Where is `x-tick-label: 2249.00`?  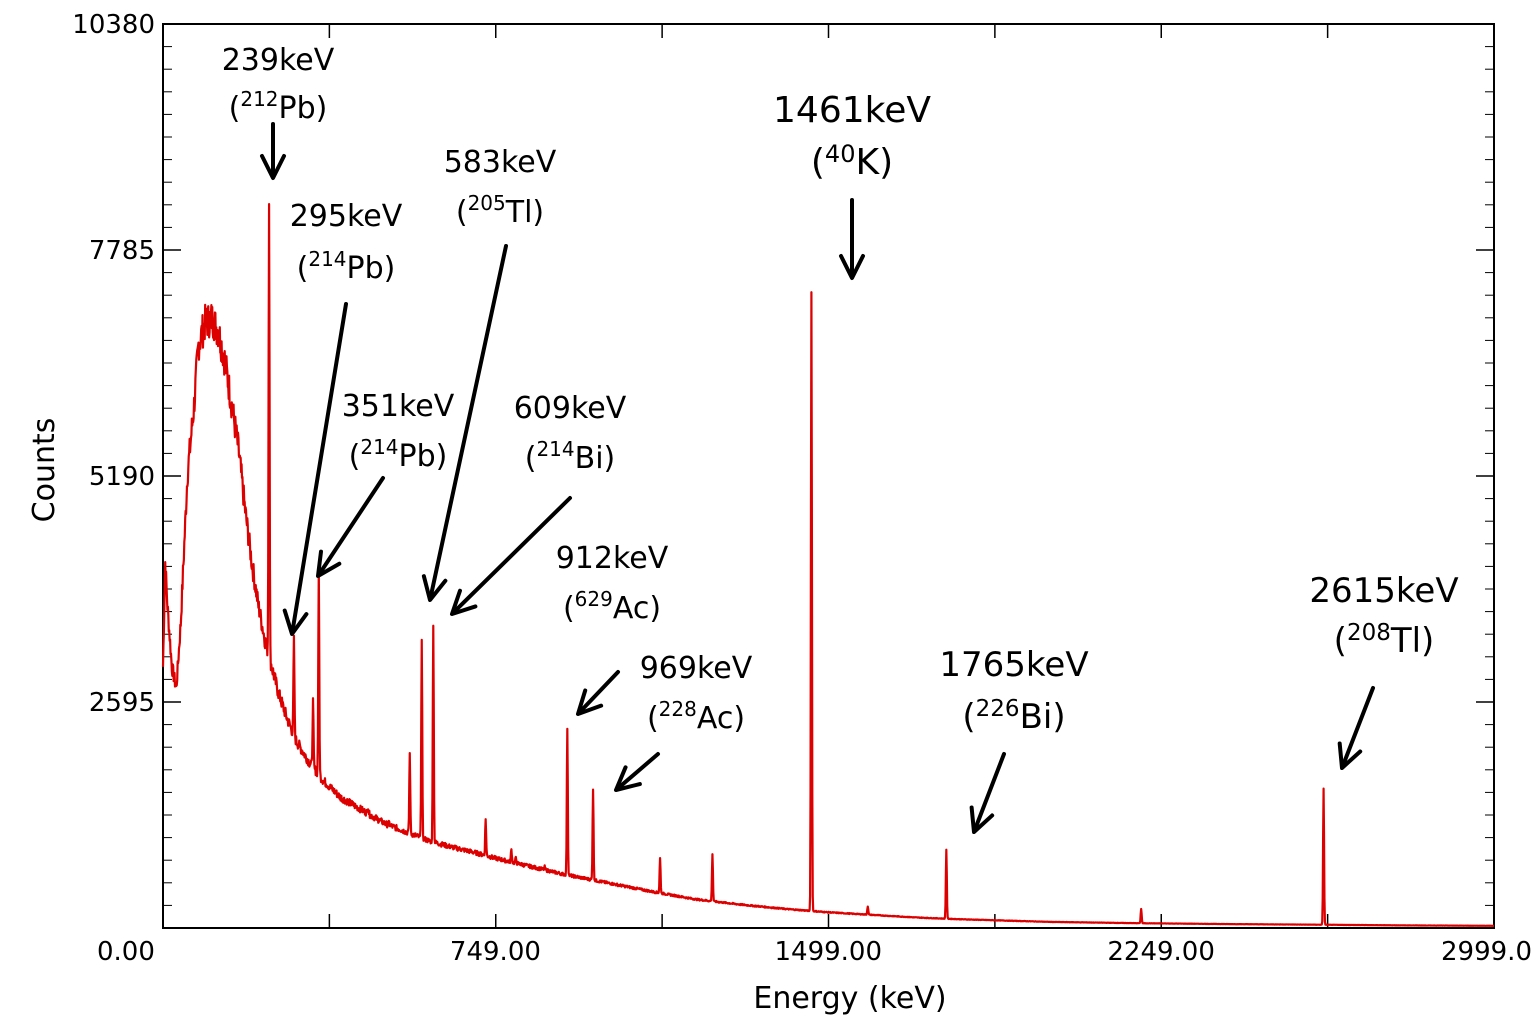 x-tick-label: 2249.00 is located at coordinates (1161, 952).